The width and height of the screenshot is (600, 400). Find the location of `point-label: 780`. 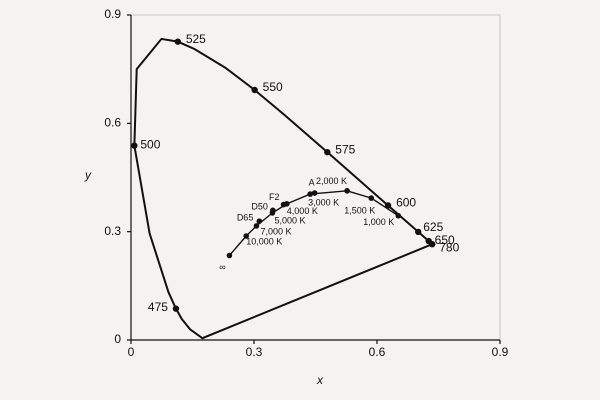

point-label: 780 is located at coordinates (449, 247).